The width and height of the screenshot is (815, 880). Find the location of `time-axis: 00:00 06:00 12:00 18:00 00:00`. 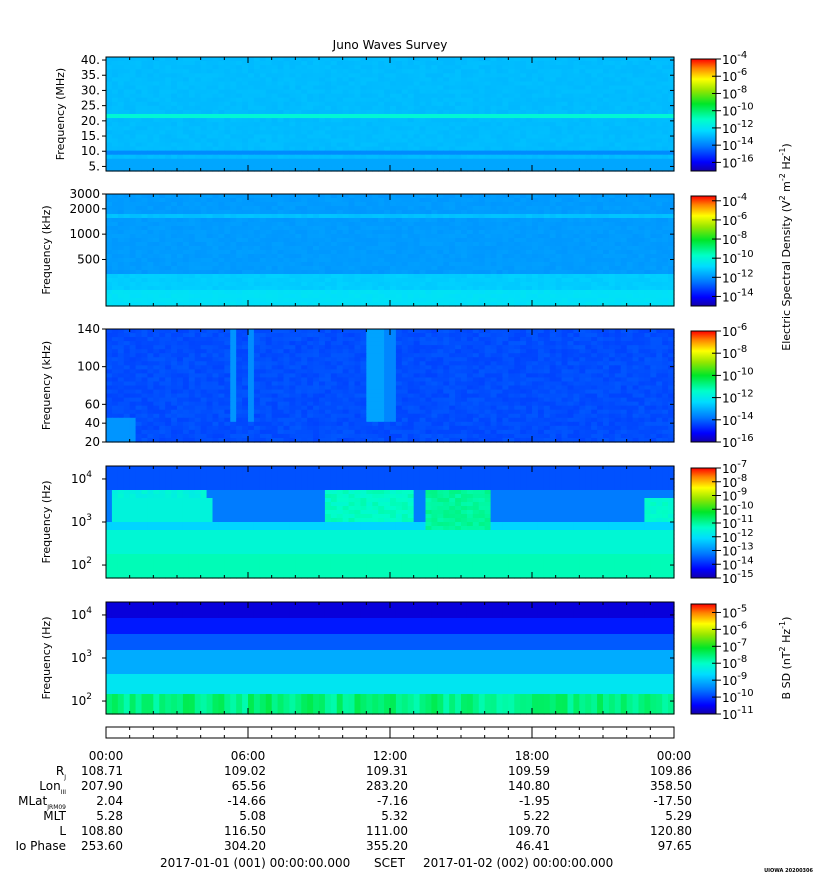

time-axis: 00:00 06:00 12:00 18:00 00:00 is located at coordinates (390, 744).